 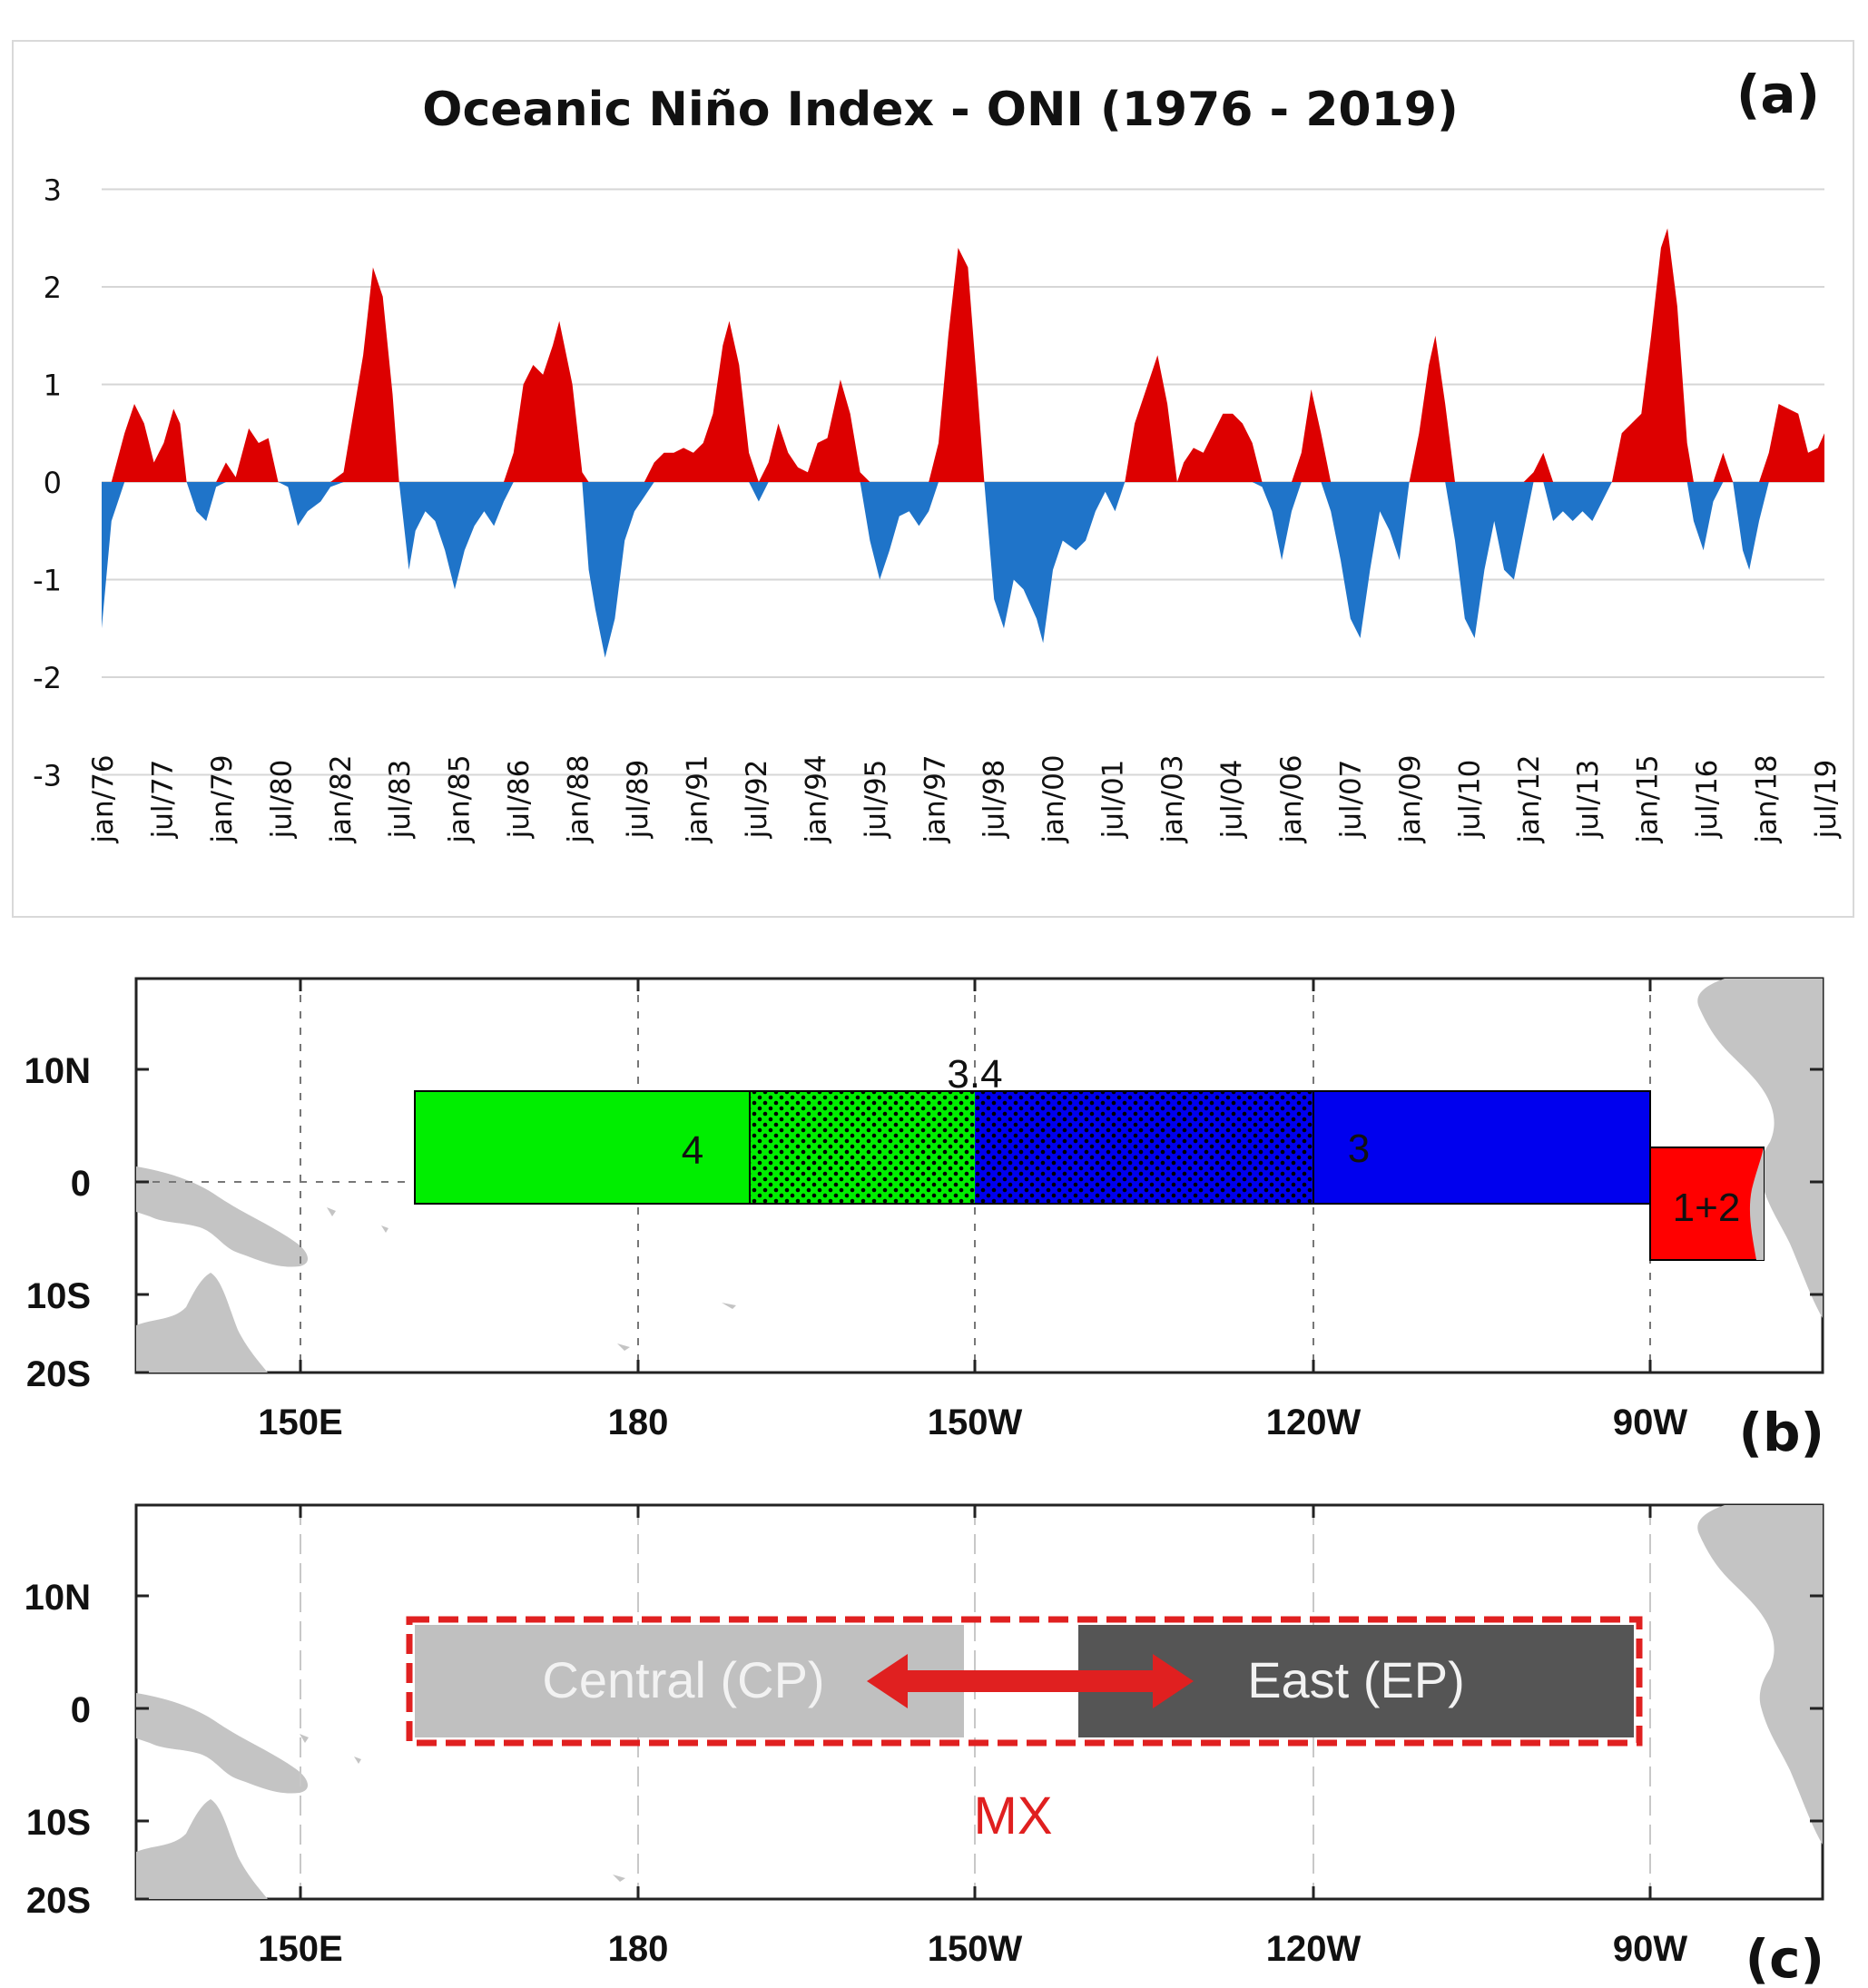 What do you see at coordinates (1768, 798) in the screenshot?
I see `x-tick-label: jan/18` at bounding box center [1768, 798].